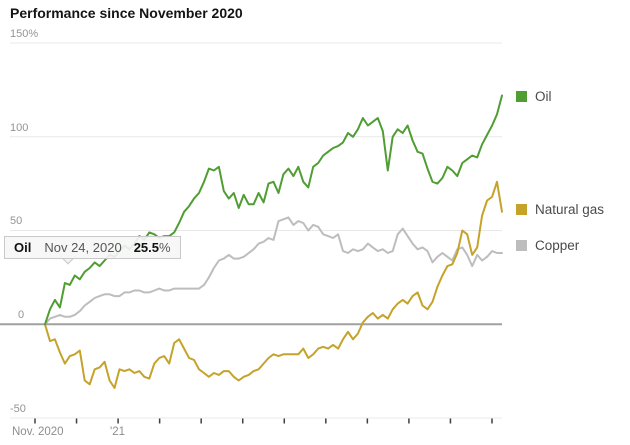 This screenshot has width=630, height=445. Describe the element at coordinates (16, 221) in the screenshot. I see `y-tick-label-50: 50` at that location.